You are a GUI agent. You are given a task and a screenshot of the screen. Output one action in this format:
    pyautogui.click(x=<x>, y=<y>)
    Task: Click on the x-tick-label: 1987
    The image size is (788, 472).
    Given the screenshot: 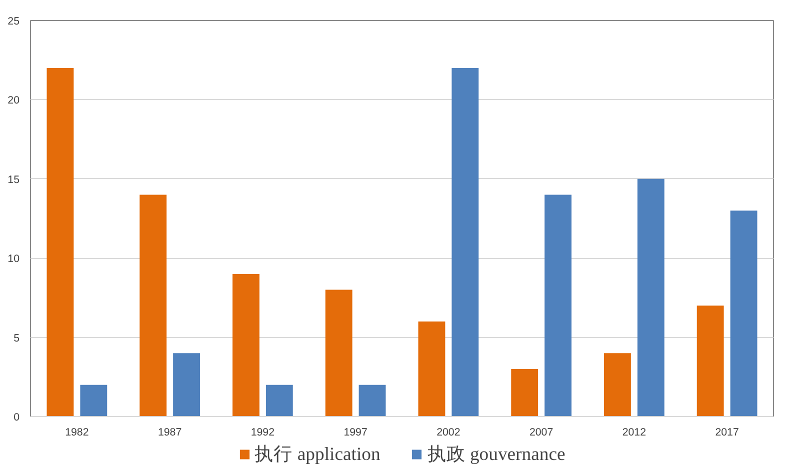 What is the action you would take?
    pyautogui.click(x=170, y=432)
    